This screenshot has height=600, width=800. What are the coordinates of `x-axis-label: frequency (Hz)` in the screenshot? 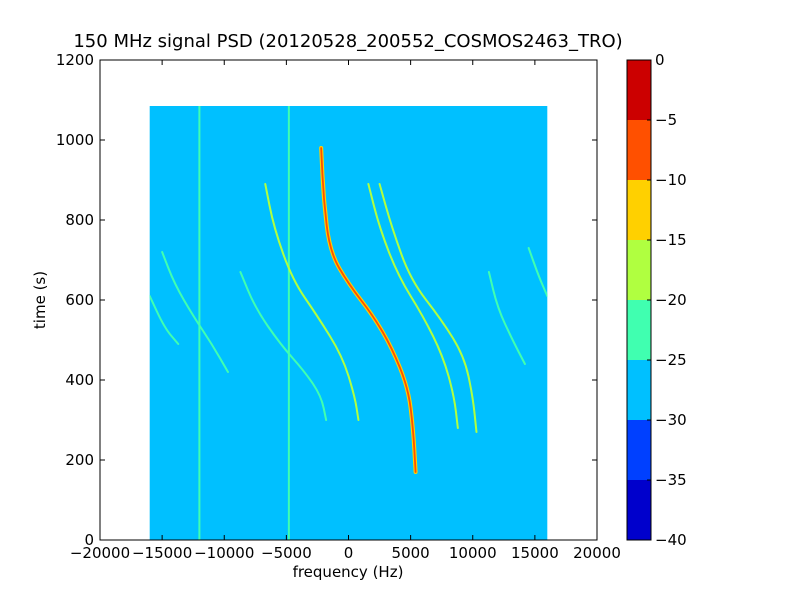 It's located at (348, 572).